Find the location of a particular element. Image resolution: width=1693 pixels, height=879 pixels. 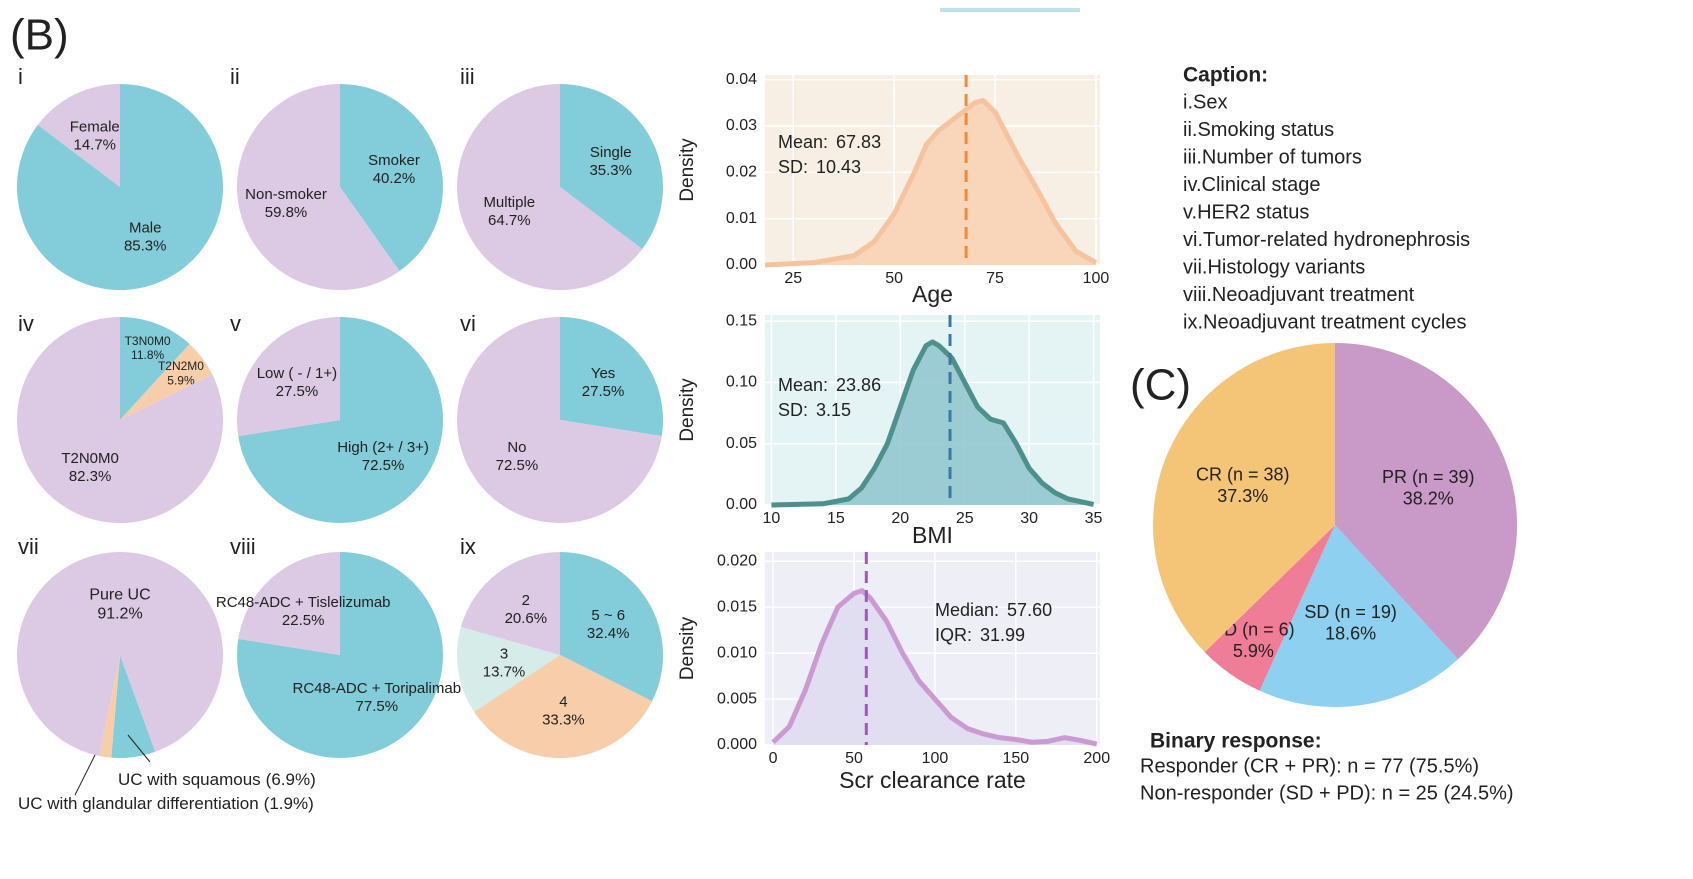

binary-line: Responder (CR + PR): n = 77 (75.5%) is located at coordinates (1309, 766).